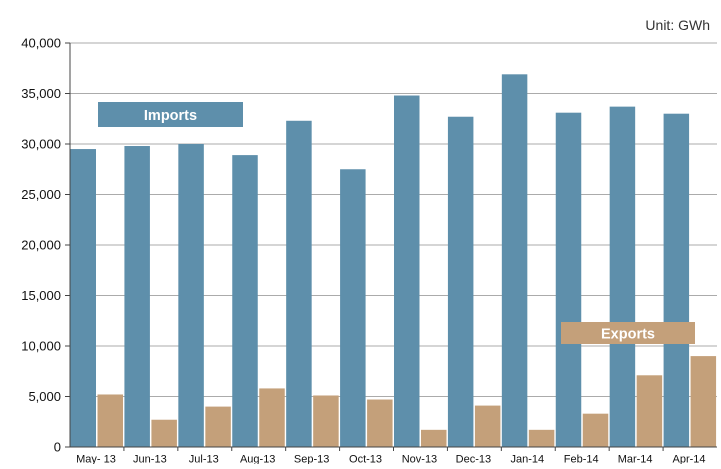  I want to click on x-tick-label: Apr-14, so click(689, 459).